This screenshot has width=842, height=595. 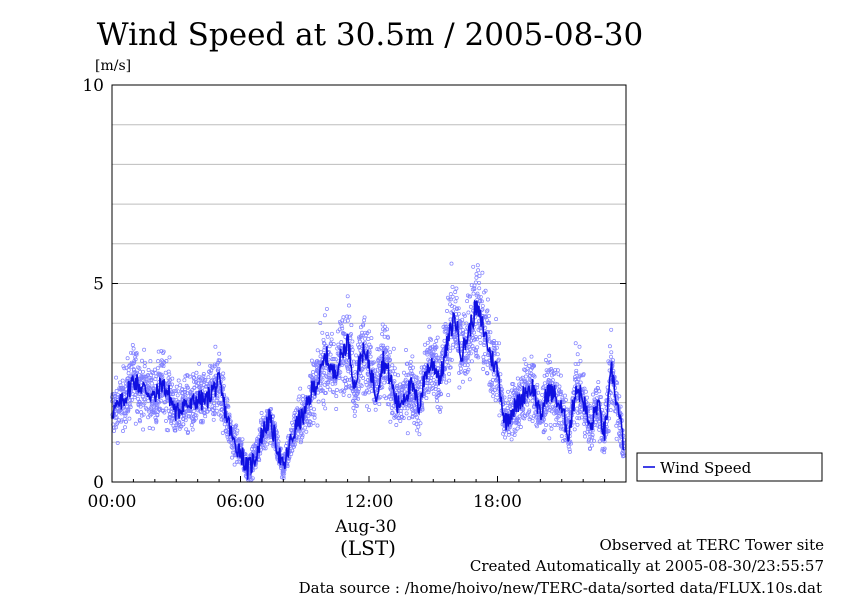 What do you see at coordinates (347, 494) in the screenshot?
I see `x-ticks: 00:00 06:00 12:00 18:00` at bounding box center [347, 494].